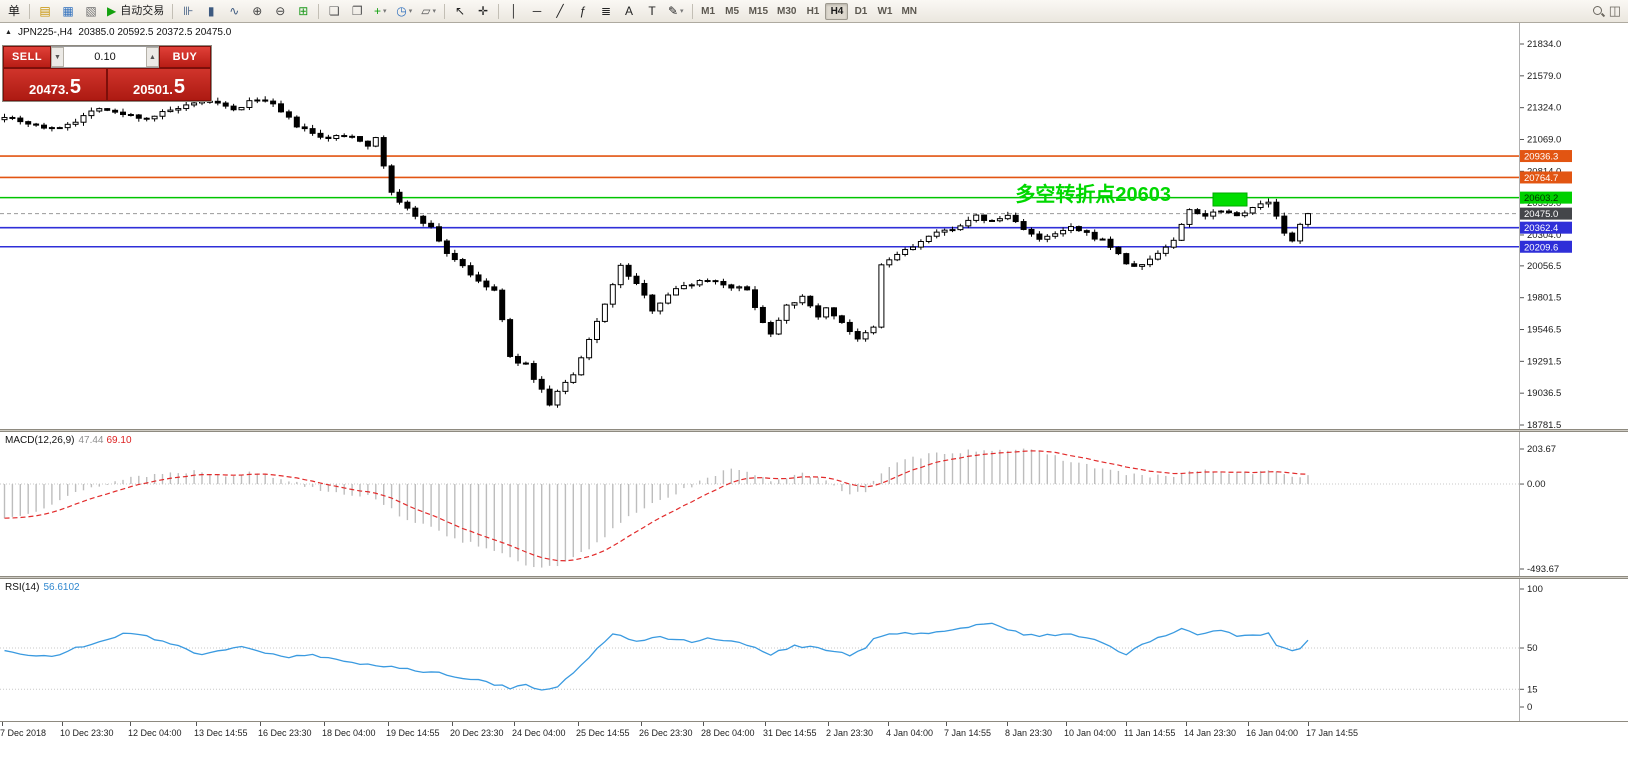 This screenshot has width=1628, height=766. What do you see at coordinates (334, 11) in the screenshot?
I see `tile-windows-icon: ❏` at bounding box center [334, 11].